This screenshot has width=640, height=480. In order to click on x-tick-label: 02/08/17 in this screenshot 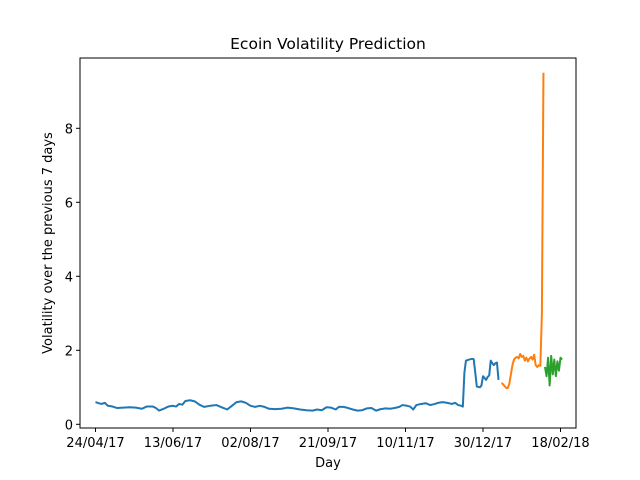, I will do `click(250, 443)`.